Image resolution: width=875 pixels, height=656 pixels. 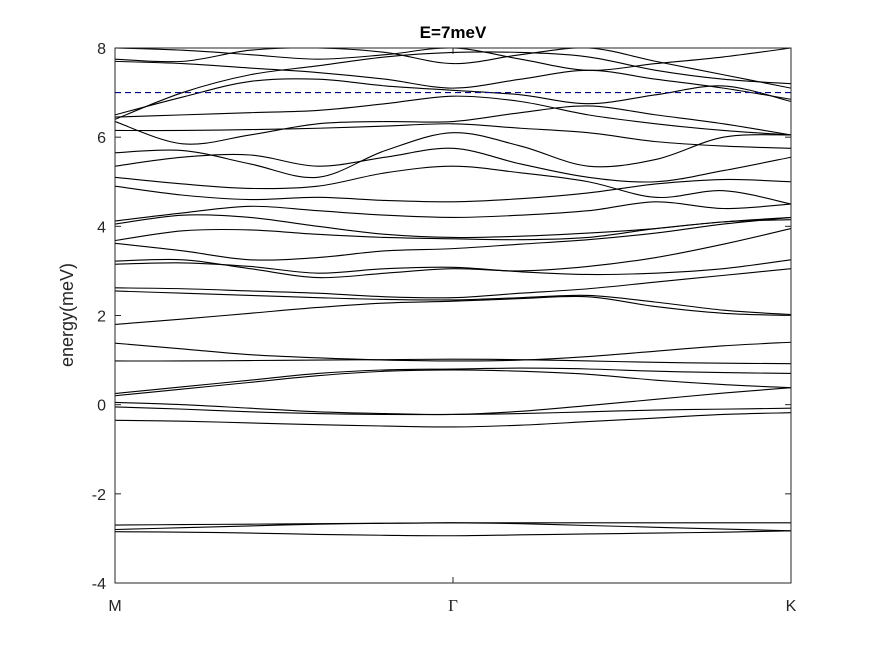 What do you see at coordinates (99, 495) in the screenshot?
I see `y-tick-label: -2` at bounding box center [99, 495].